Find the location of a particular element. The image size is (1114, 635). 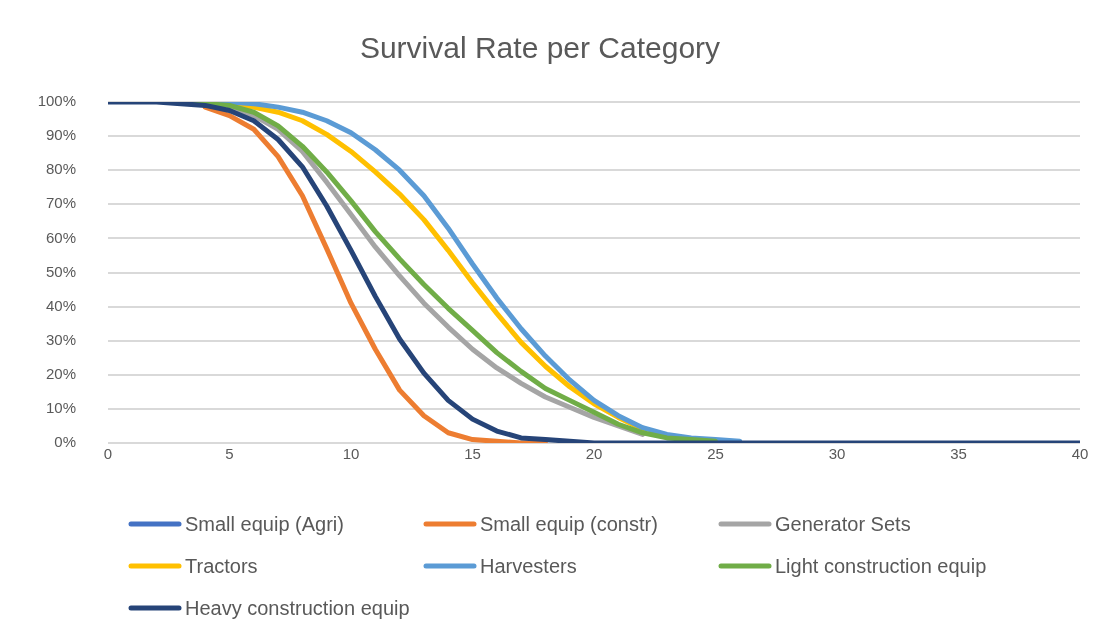

chart-title: Survival Rate per Category is located at coordinates (540, 48).